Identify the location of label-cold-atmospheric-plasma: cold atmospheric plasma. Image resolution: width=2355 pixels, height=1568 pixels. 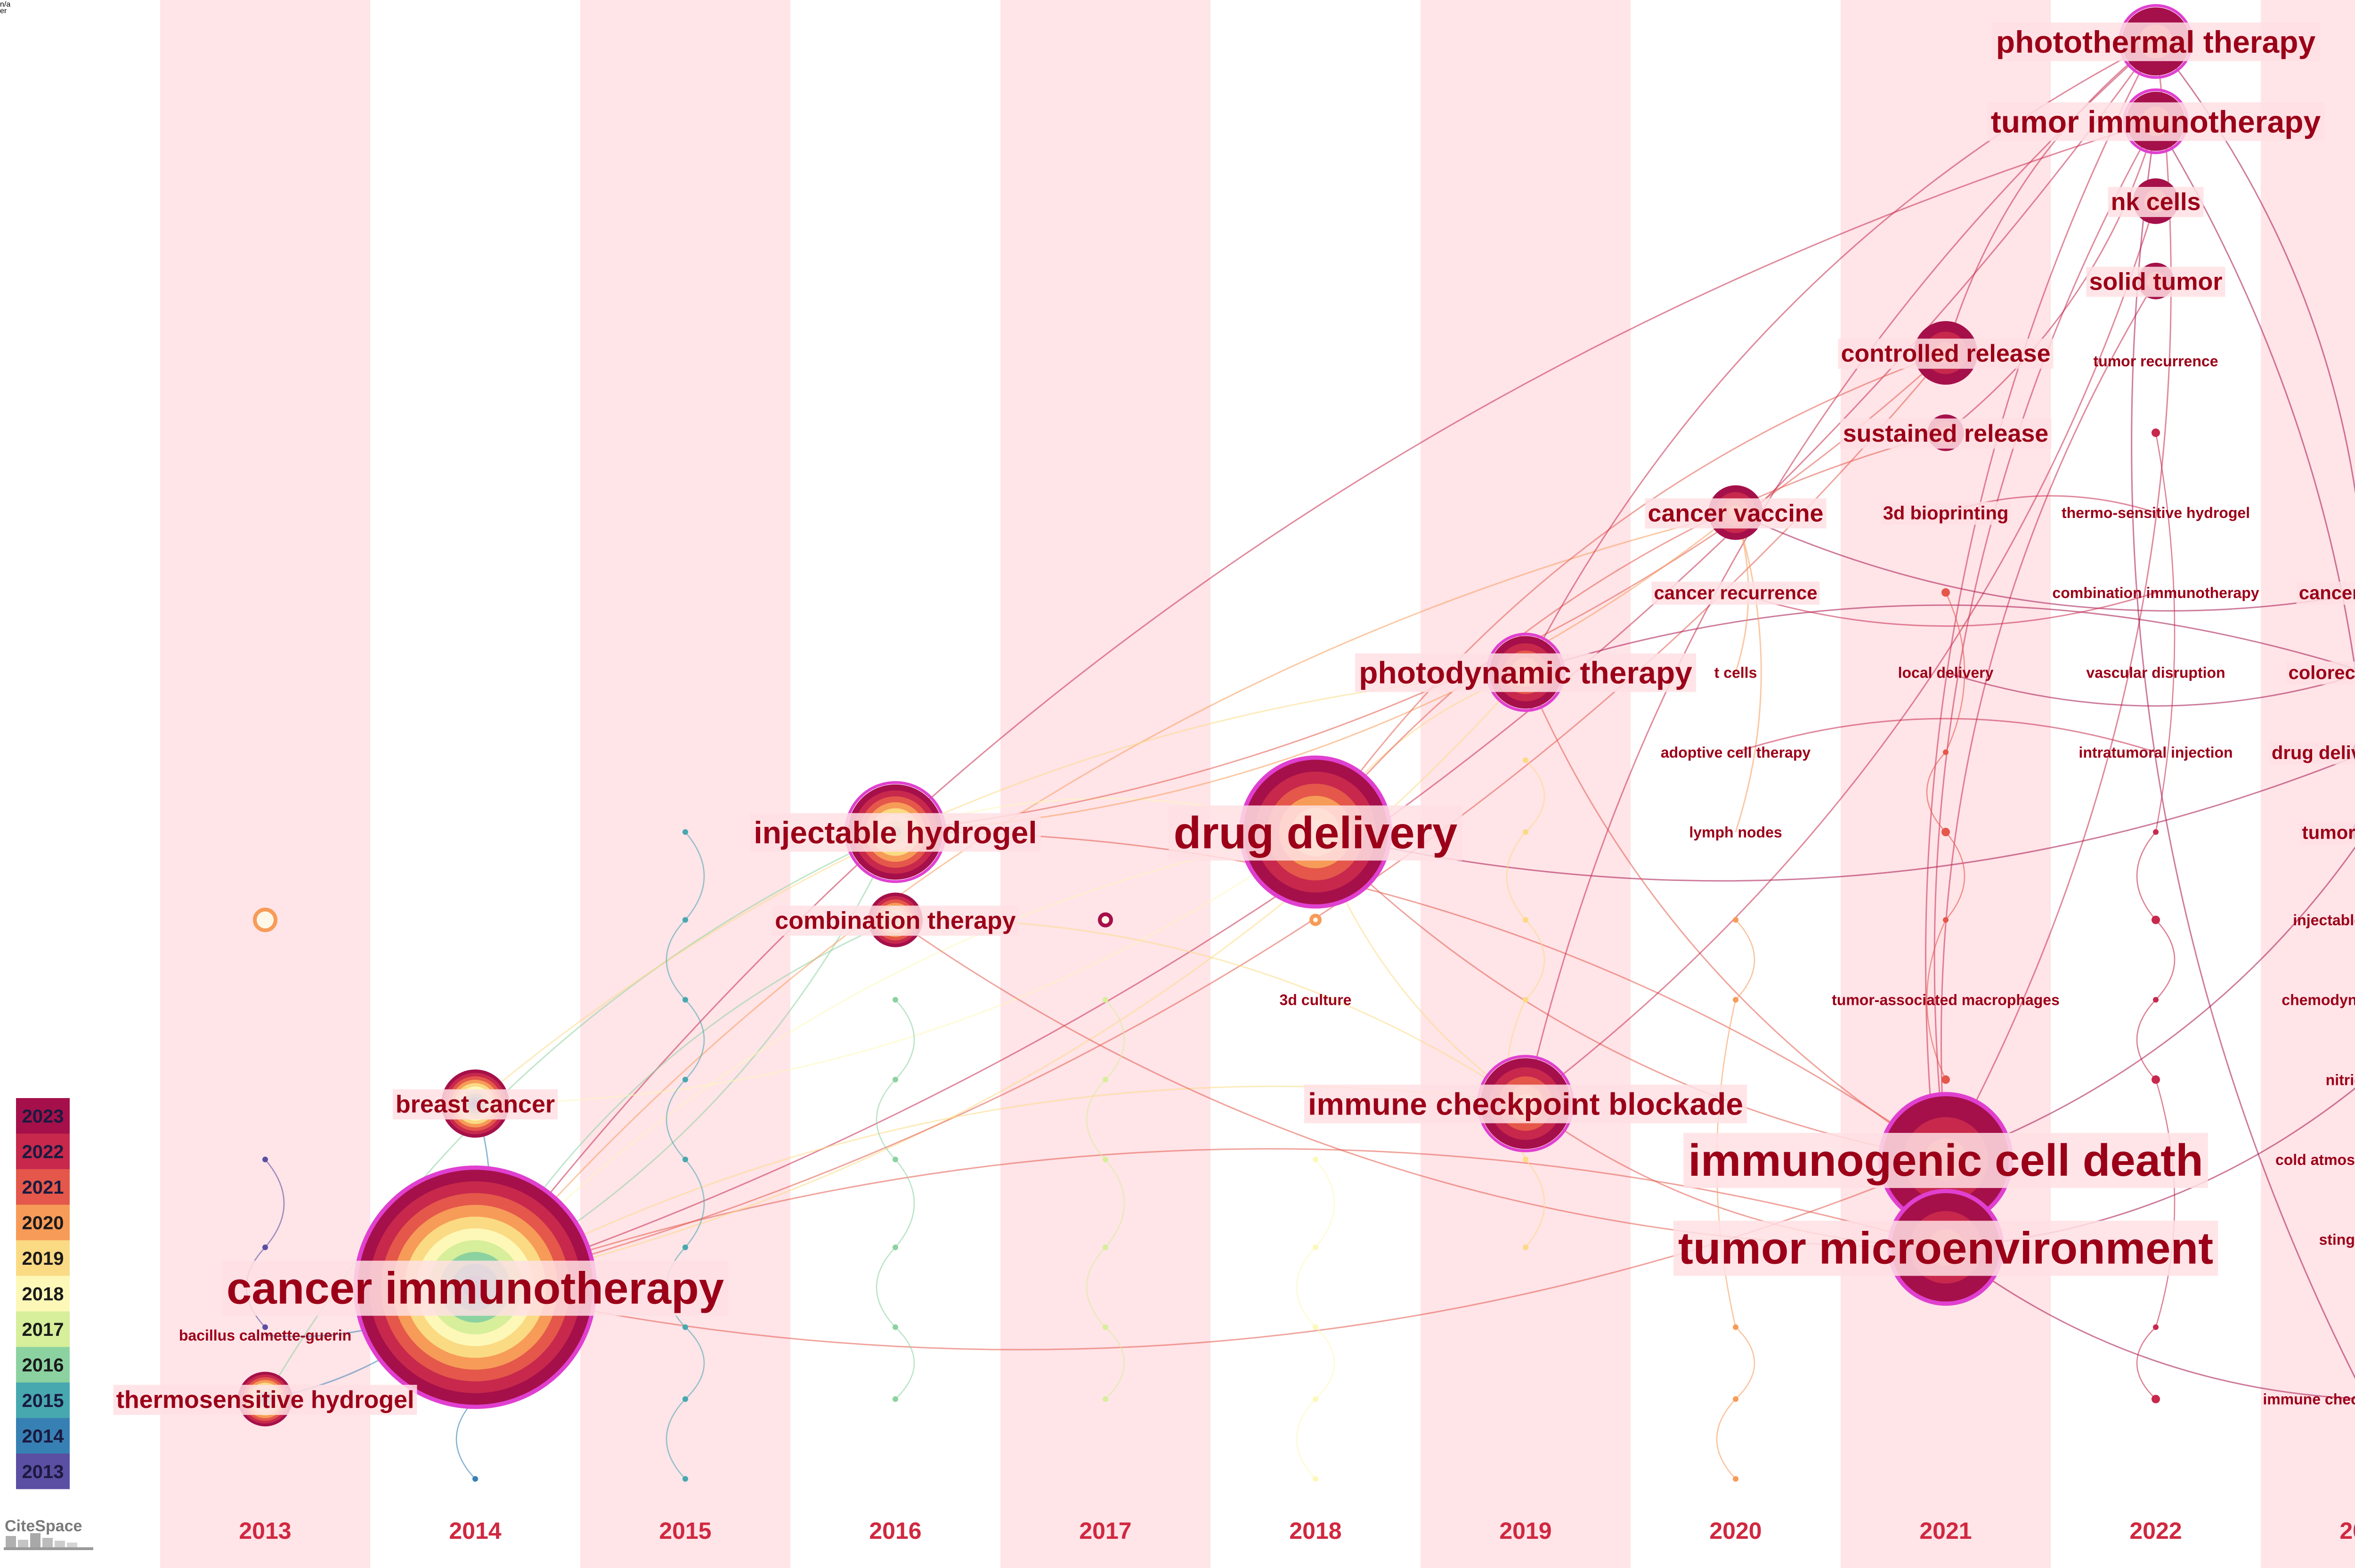
(2315, 1159).